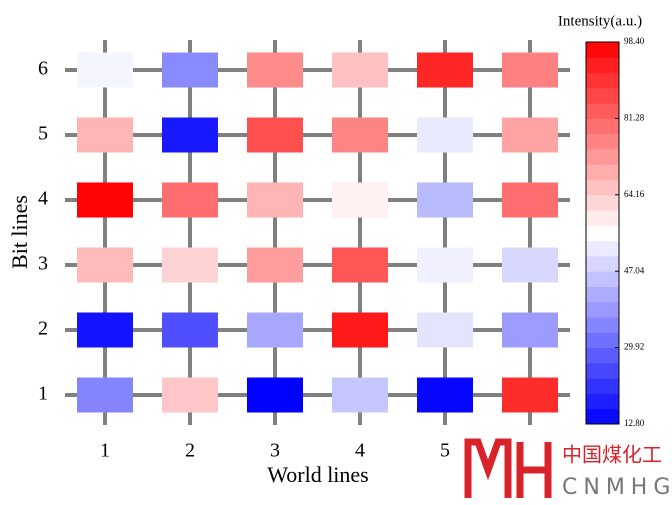  I want to click on watermark-subtext: CNMHG, so click(617, 487).